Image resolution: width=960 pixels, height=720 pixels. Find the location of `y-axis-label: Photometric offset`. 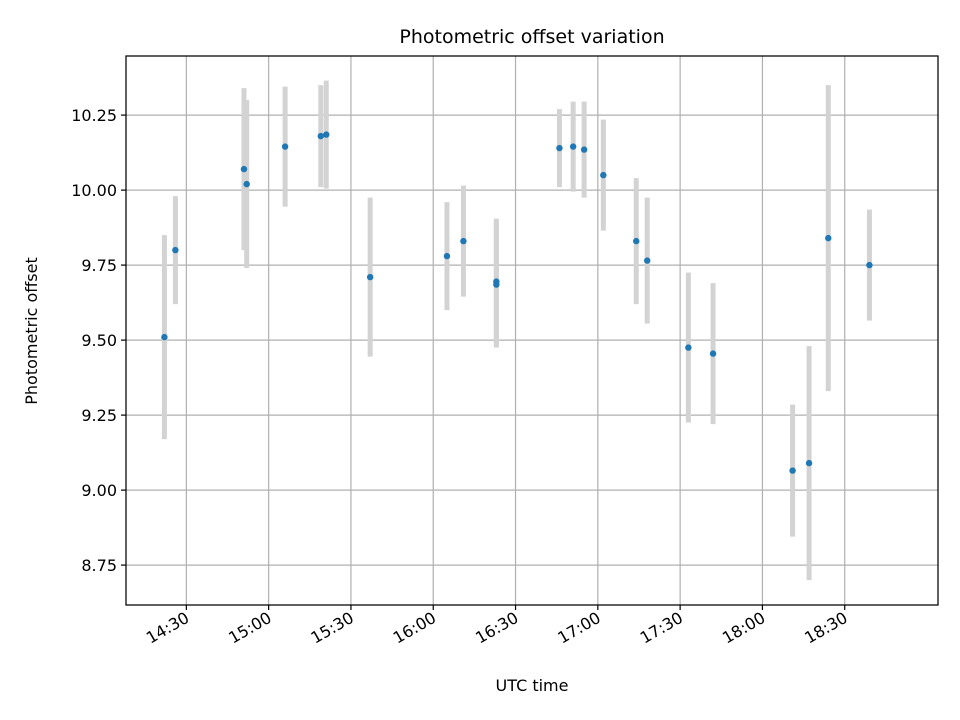

y-axis-label: Photometric offset is located at coordinates (31, 331).